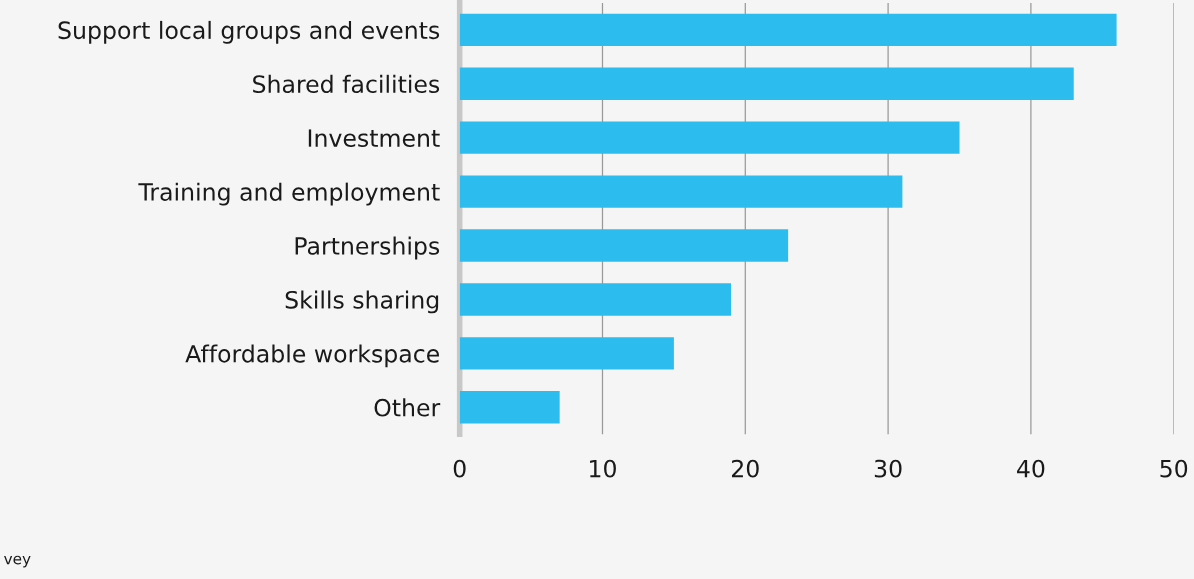 This screenshot has height=579, width=1194. I want to click on y-tick-label: Shared facilities, so click(346, 84).